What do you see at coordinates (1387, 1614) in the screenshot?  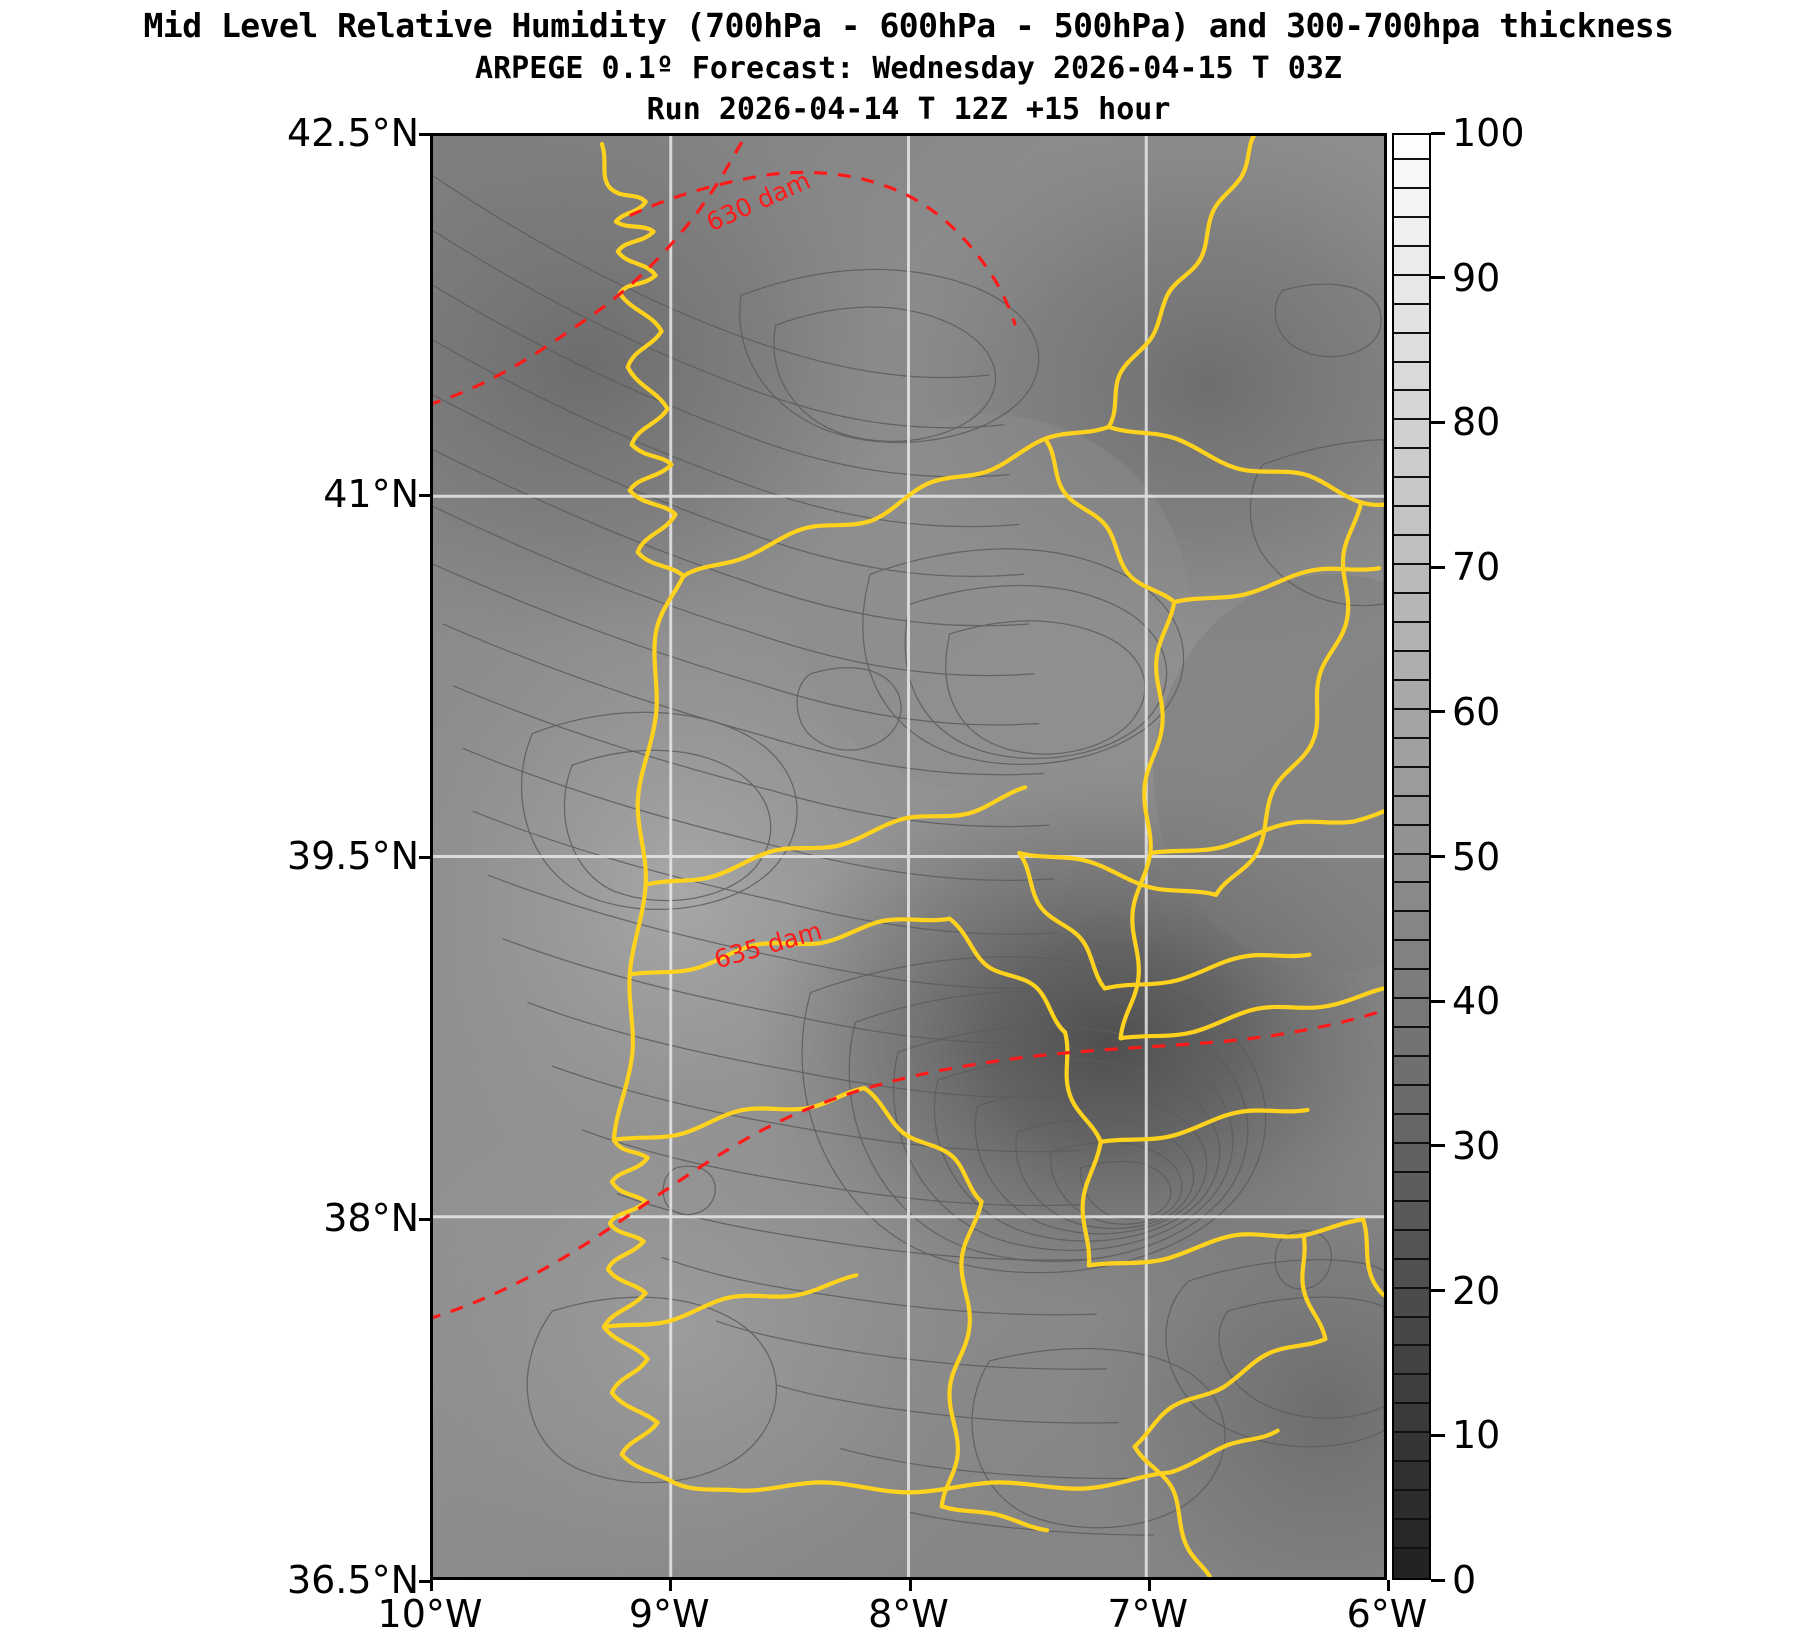 I see `x-tick-label-6W: 6°W` at bounding box center [1387, 1614].